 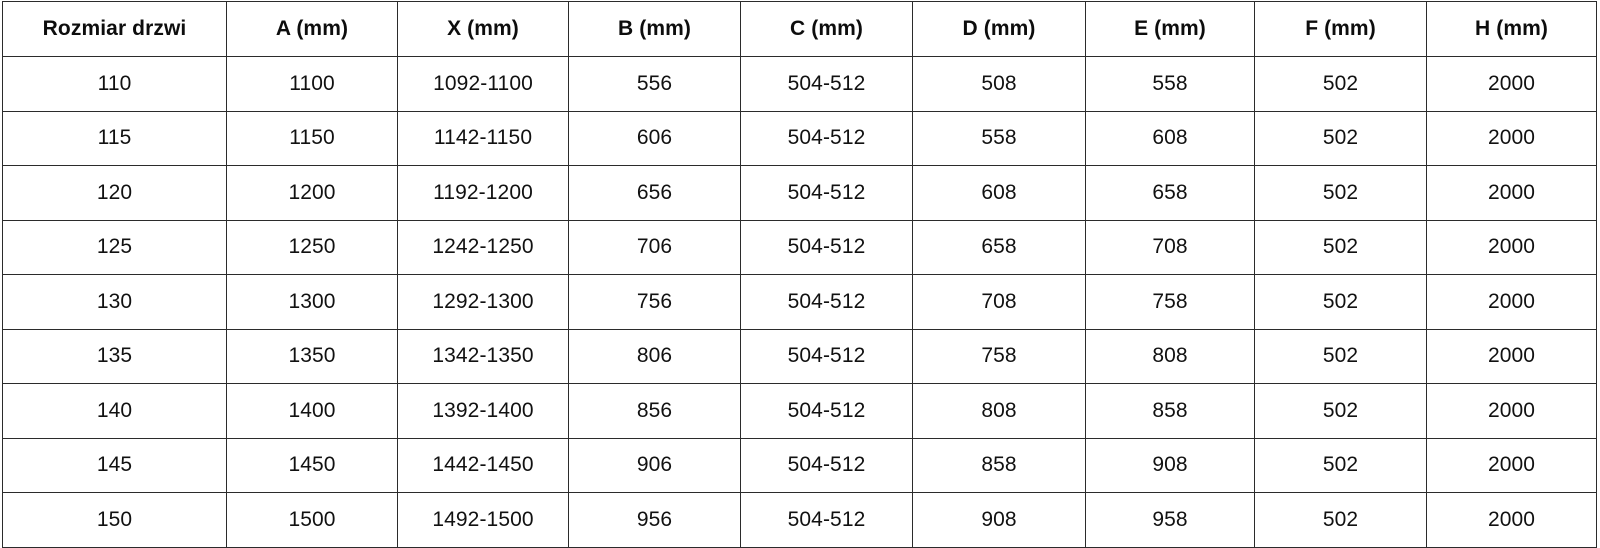 What do you see at coordinates (312, 138) in the screenshot?
I see `cell-a: 1150` at bounding box center [312, 138].